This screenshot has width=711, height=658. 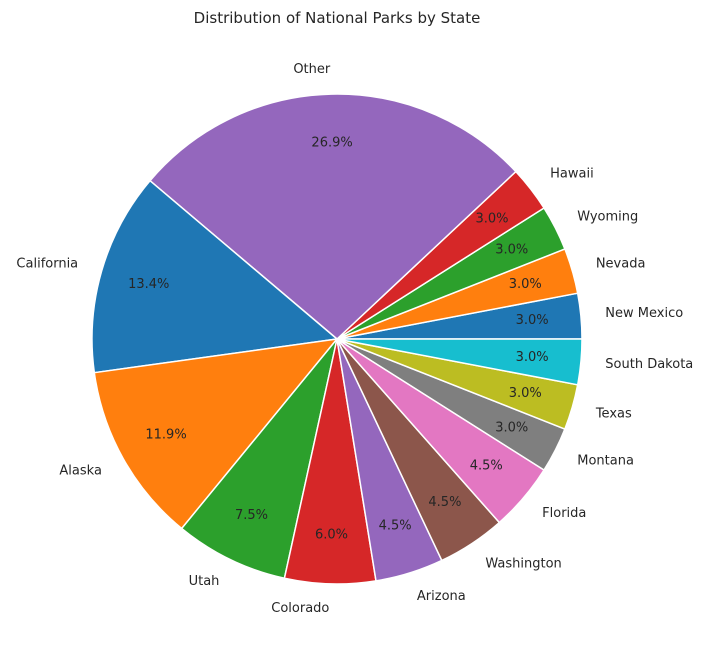 What do you see at coordinates (214, 276) in the screenshot?
I see `pie-slice-california` at bounding box center [214, 276].